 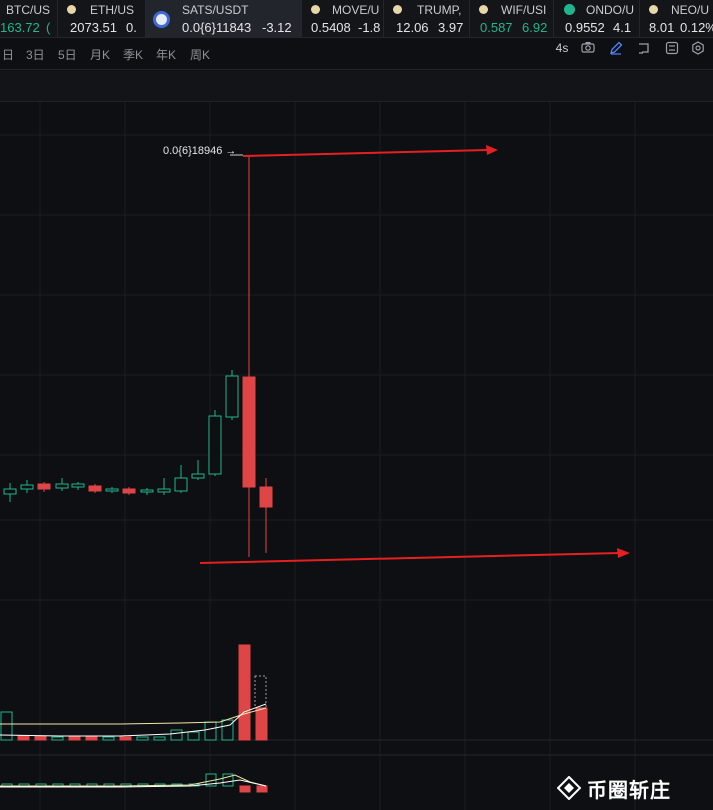 I want to click on chart-toolbar: 日 3日 5日 月K 季K 年K 周K 4s, so click(x=356, y=54).